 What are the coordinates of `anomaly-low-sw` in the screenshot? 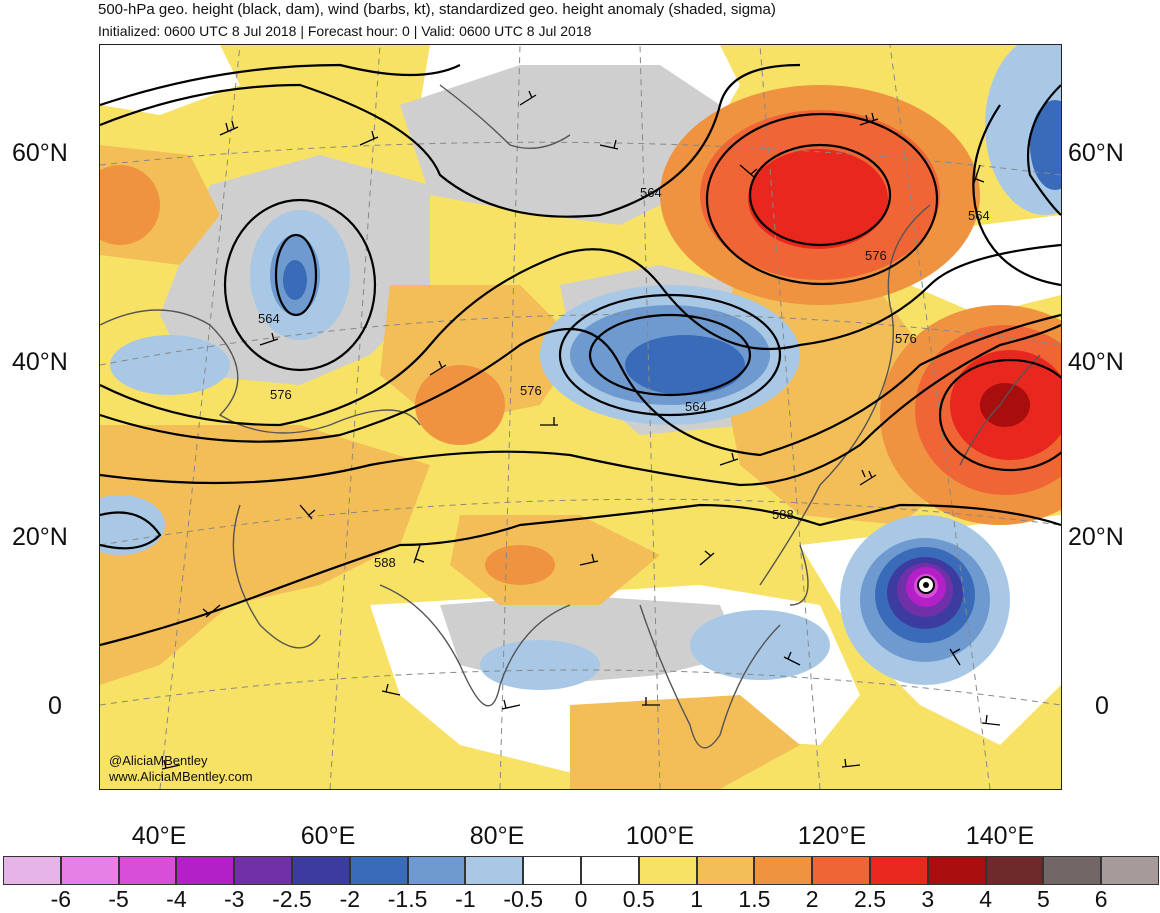 It's located at (132, 525).